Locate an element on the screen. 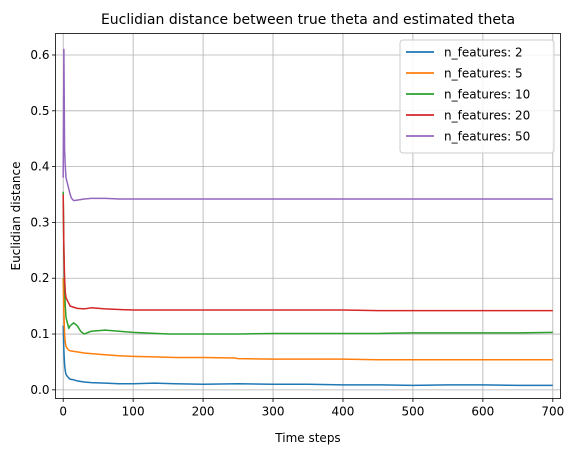  legend-label: n_features: 5 is located at coordinates (483, 74).